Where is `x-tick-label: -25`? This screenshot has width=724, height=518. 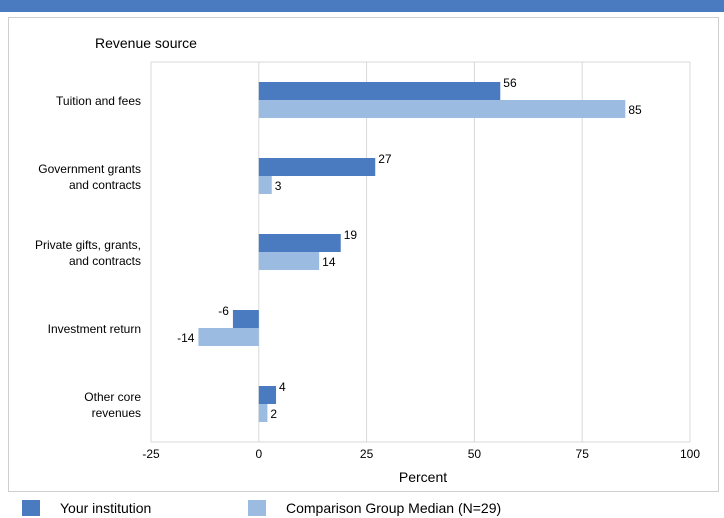 x-tick-label: -25 is located at coordinates (151, 454).